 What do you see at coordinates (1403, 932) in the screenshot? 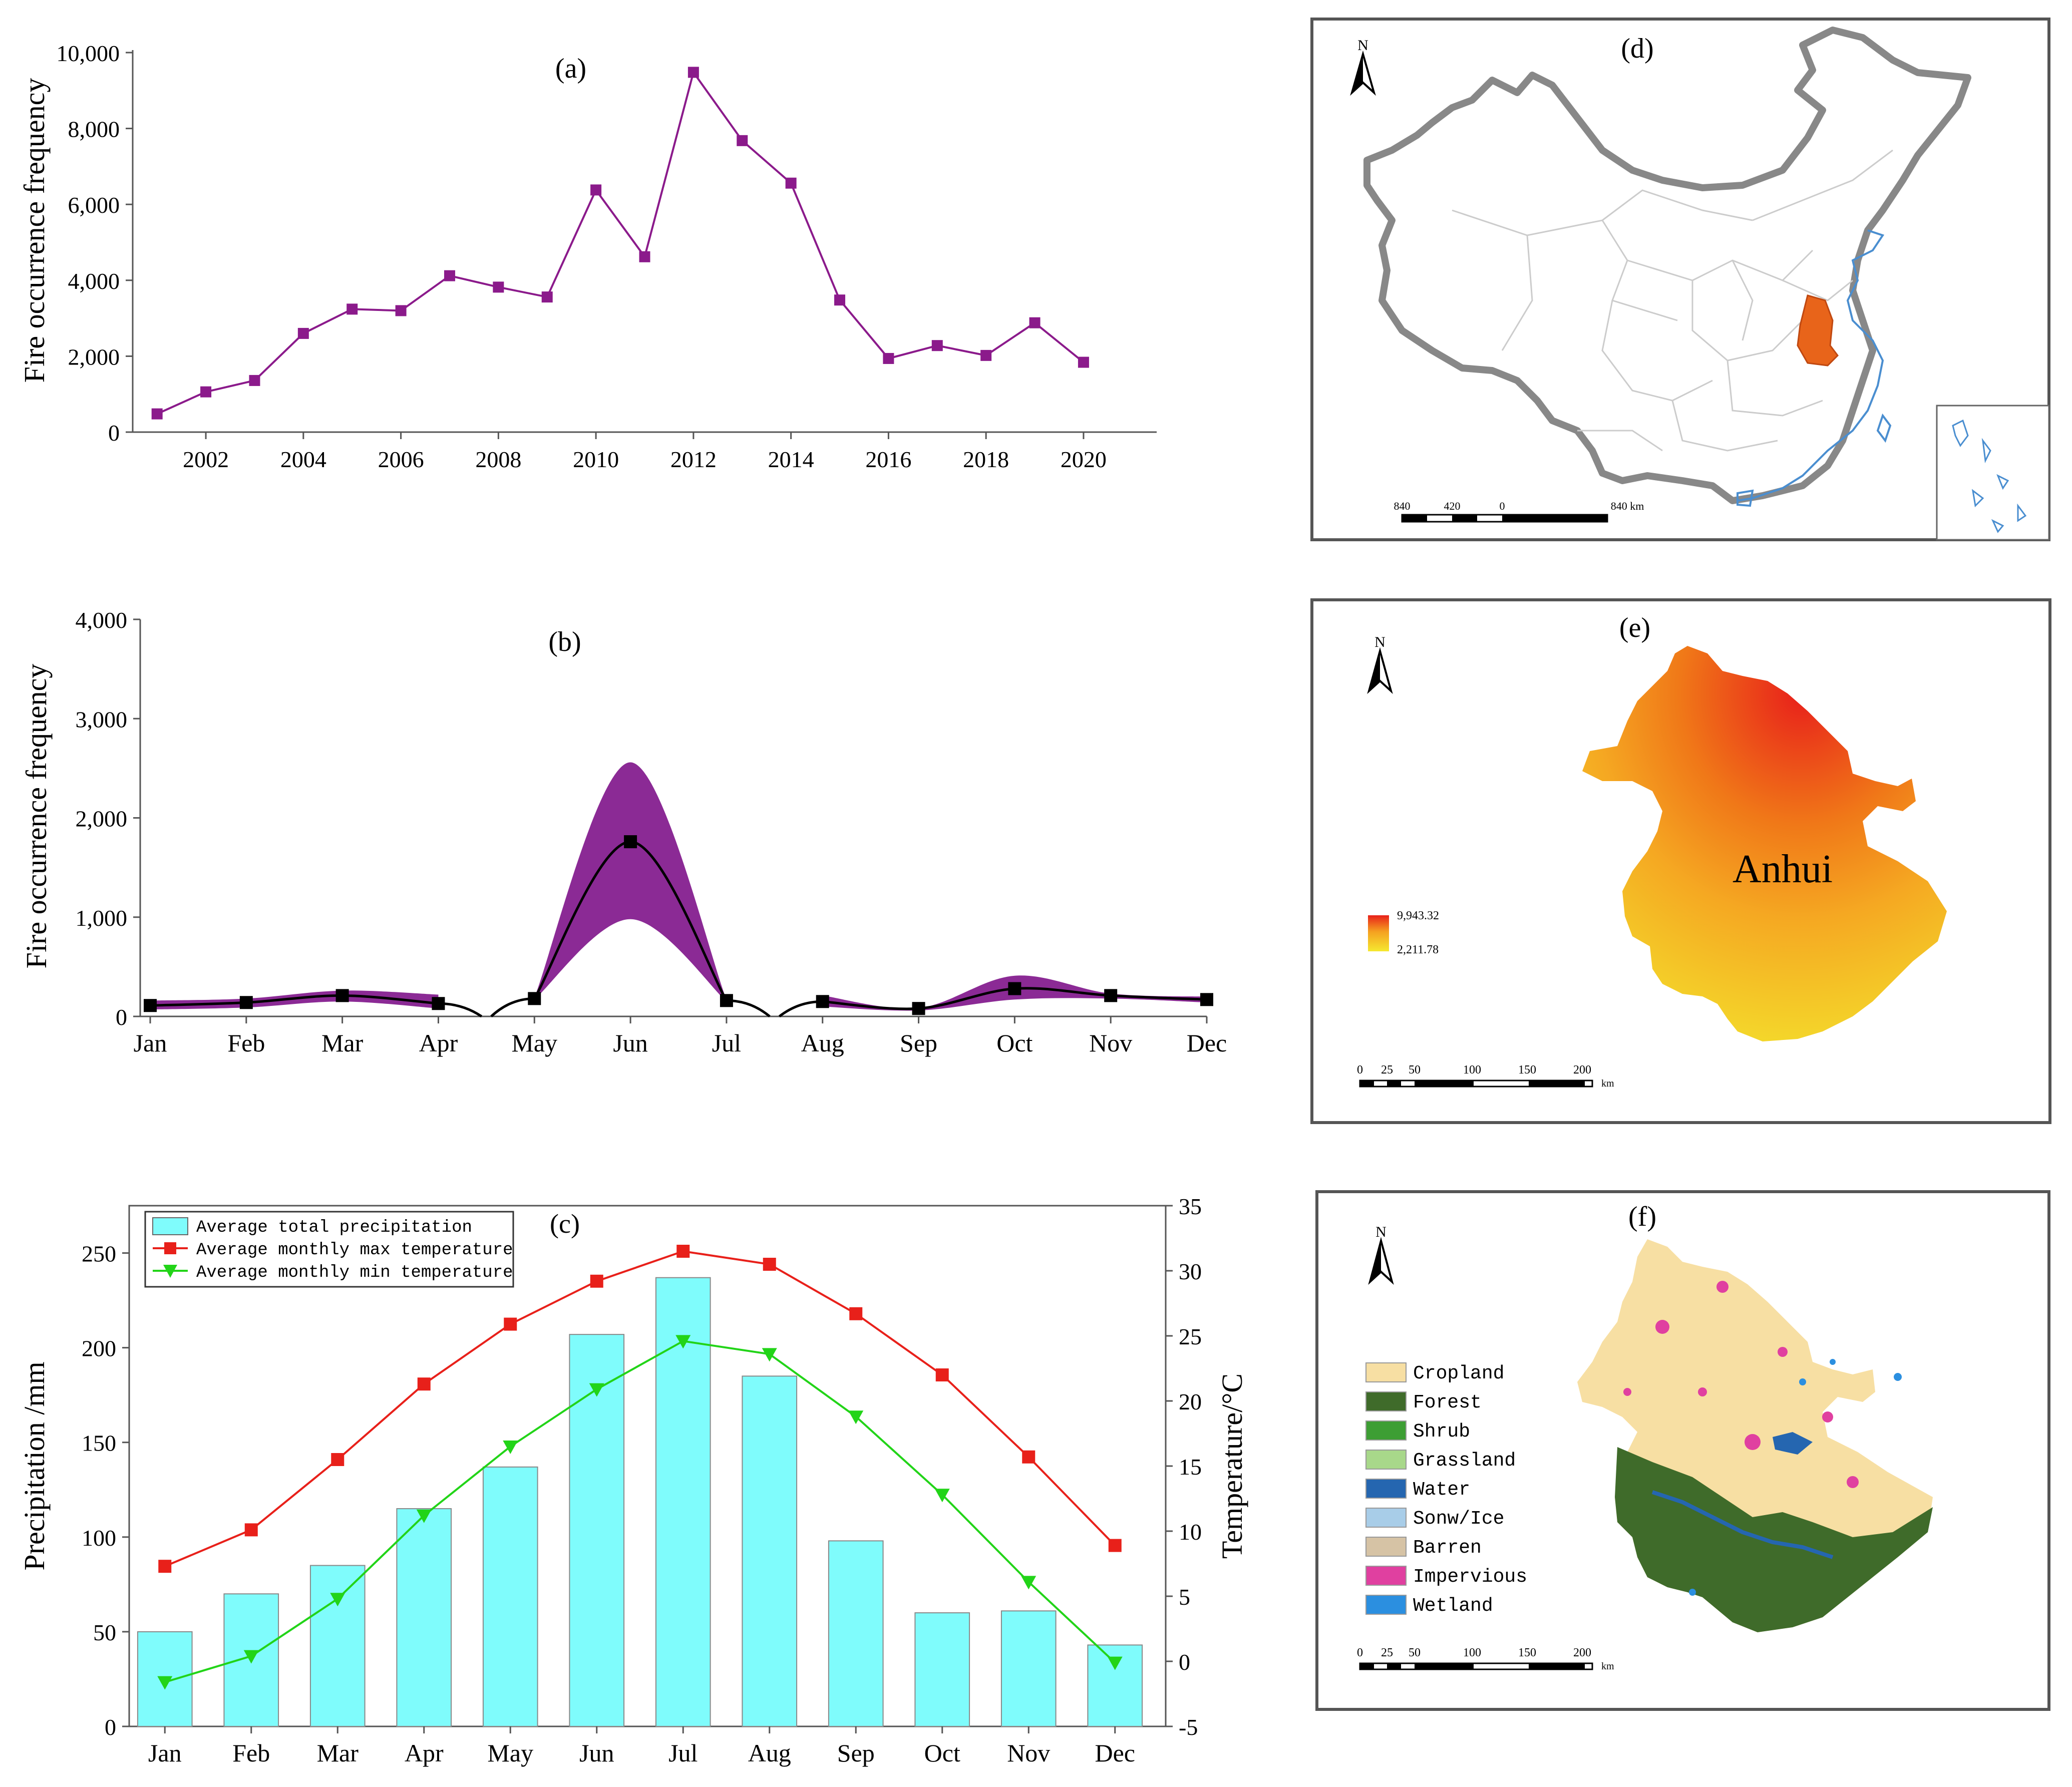
I see `map-e-legend: 9,943.32 2,211.78` at bounding box center [1403, 932].